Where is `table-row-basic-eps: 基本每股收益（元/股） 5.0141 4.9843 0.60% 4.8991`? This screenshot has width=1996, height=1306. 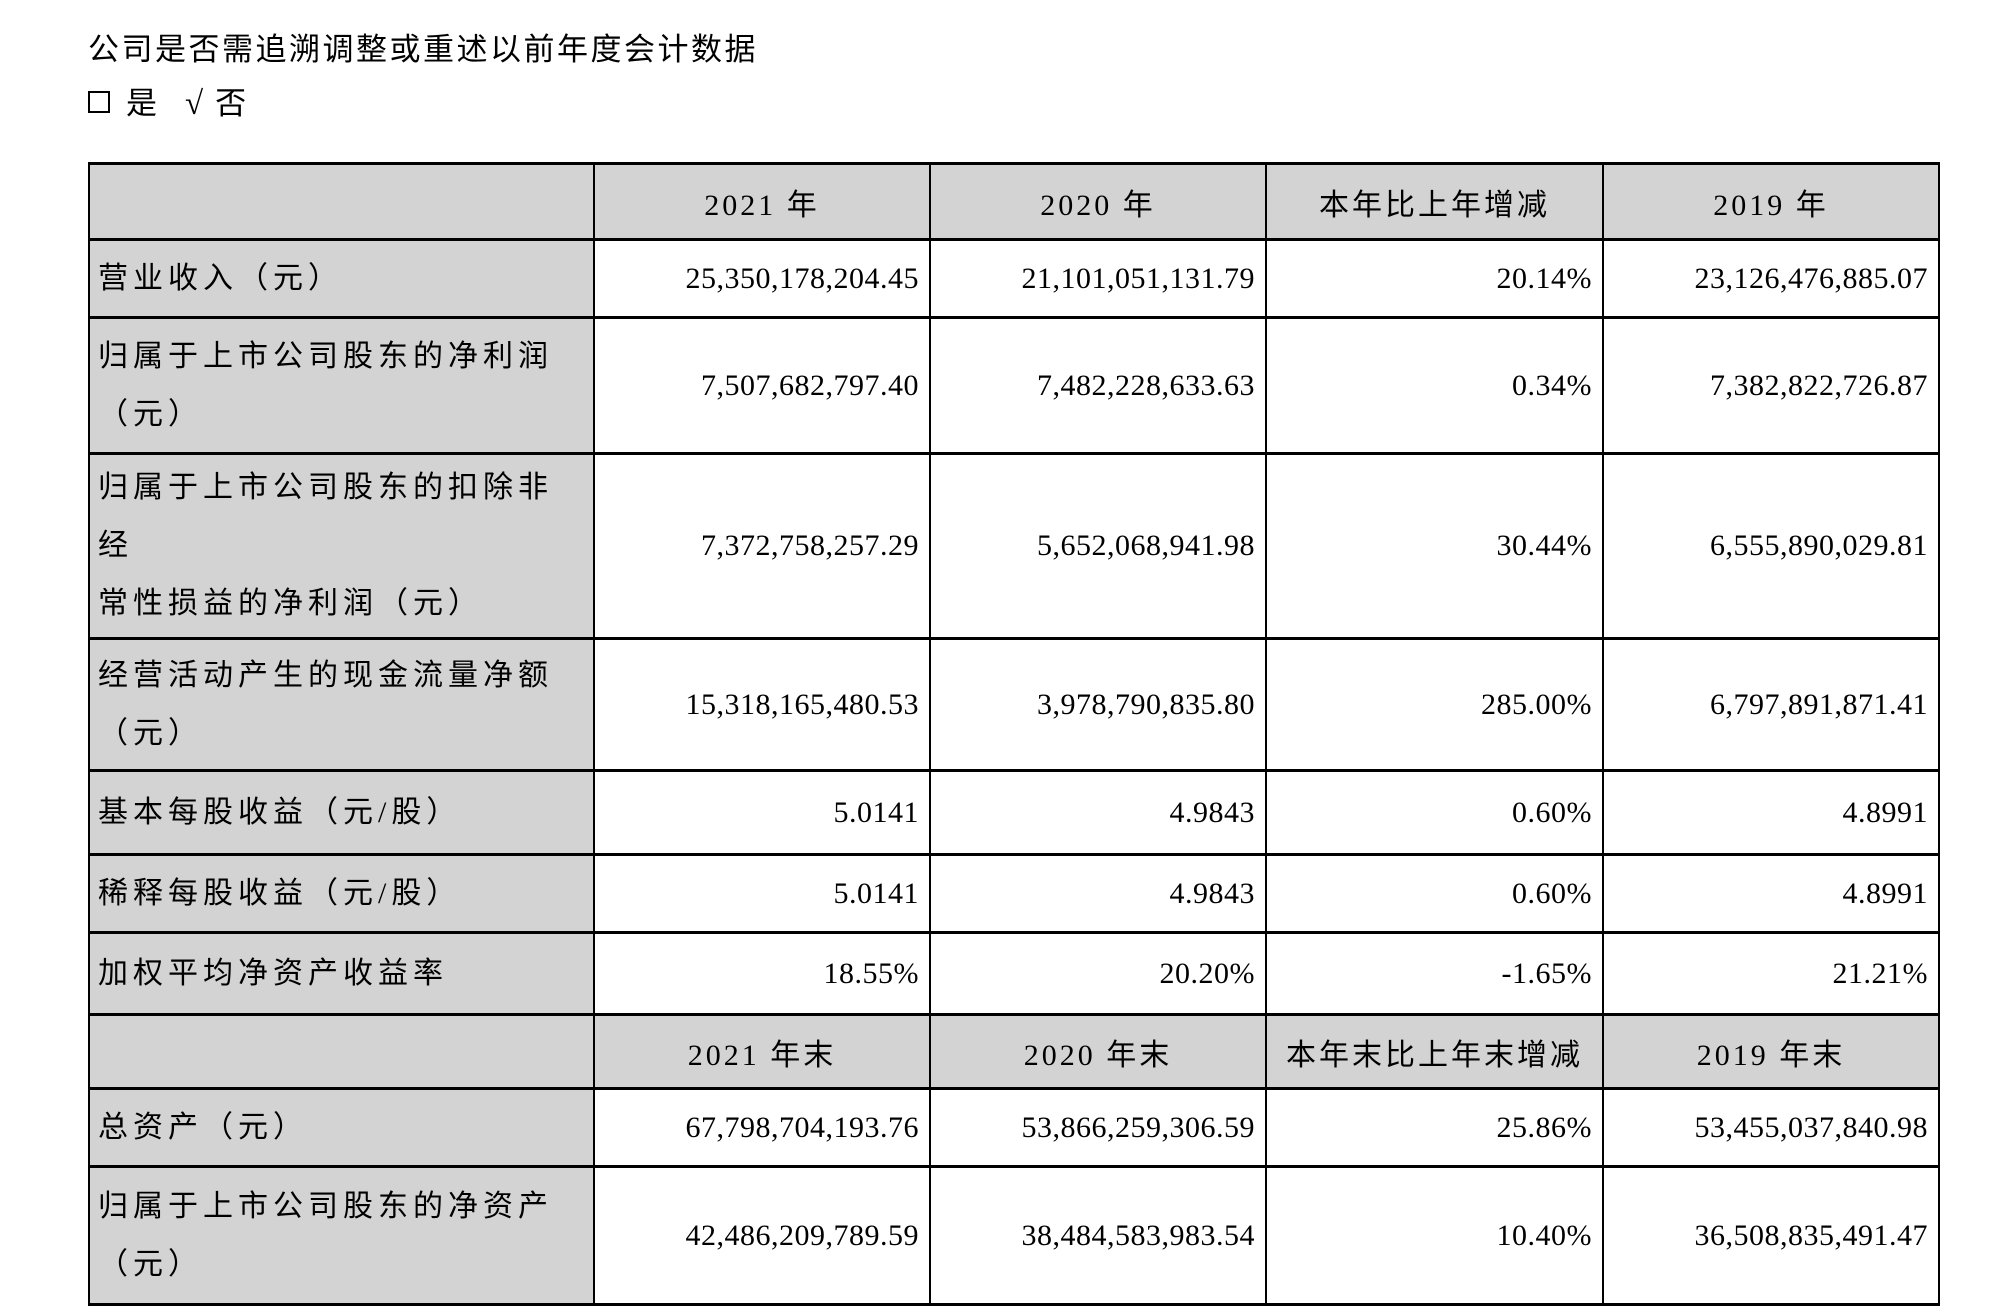 table-row-basic-eps: 基本每股收益（元/股） 5.0141 4.9843 0.60% 4.8991 is located at coordinates (1014, 812).